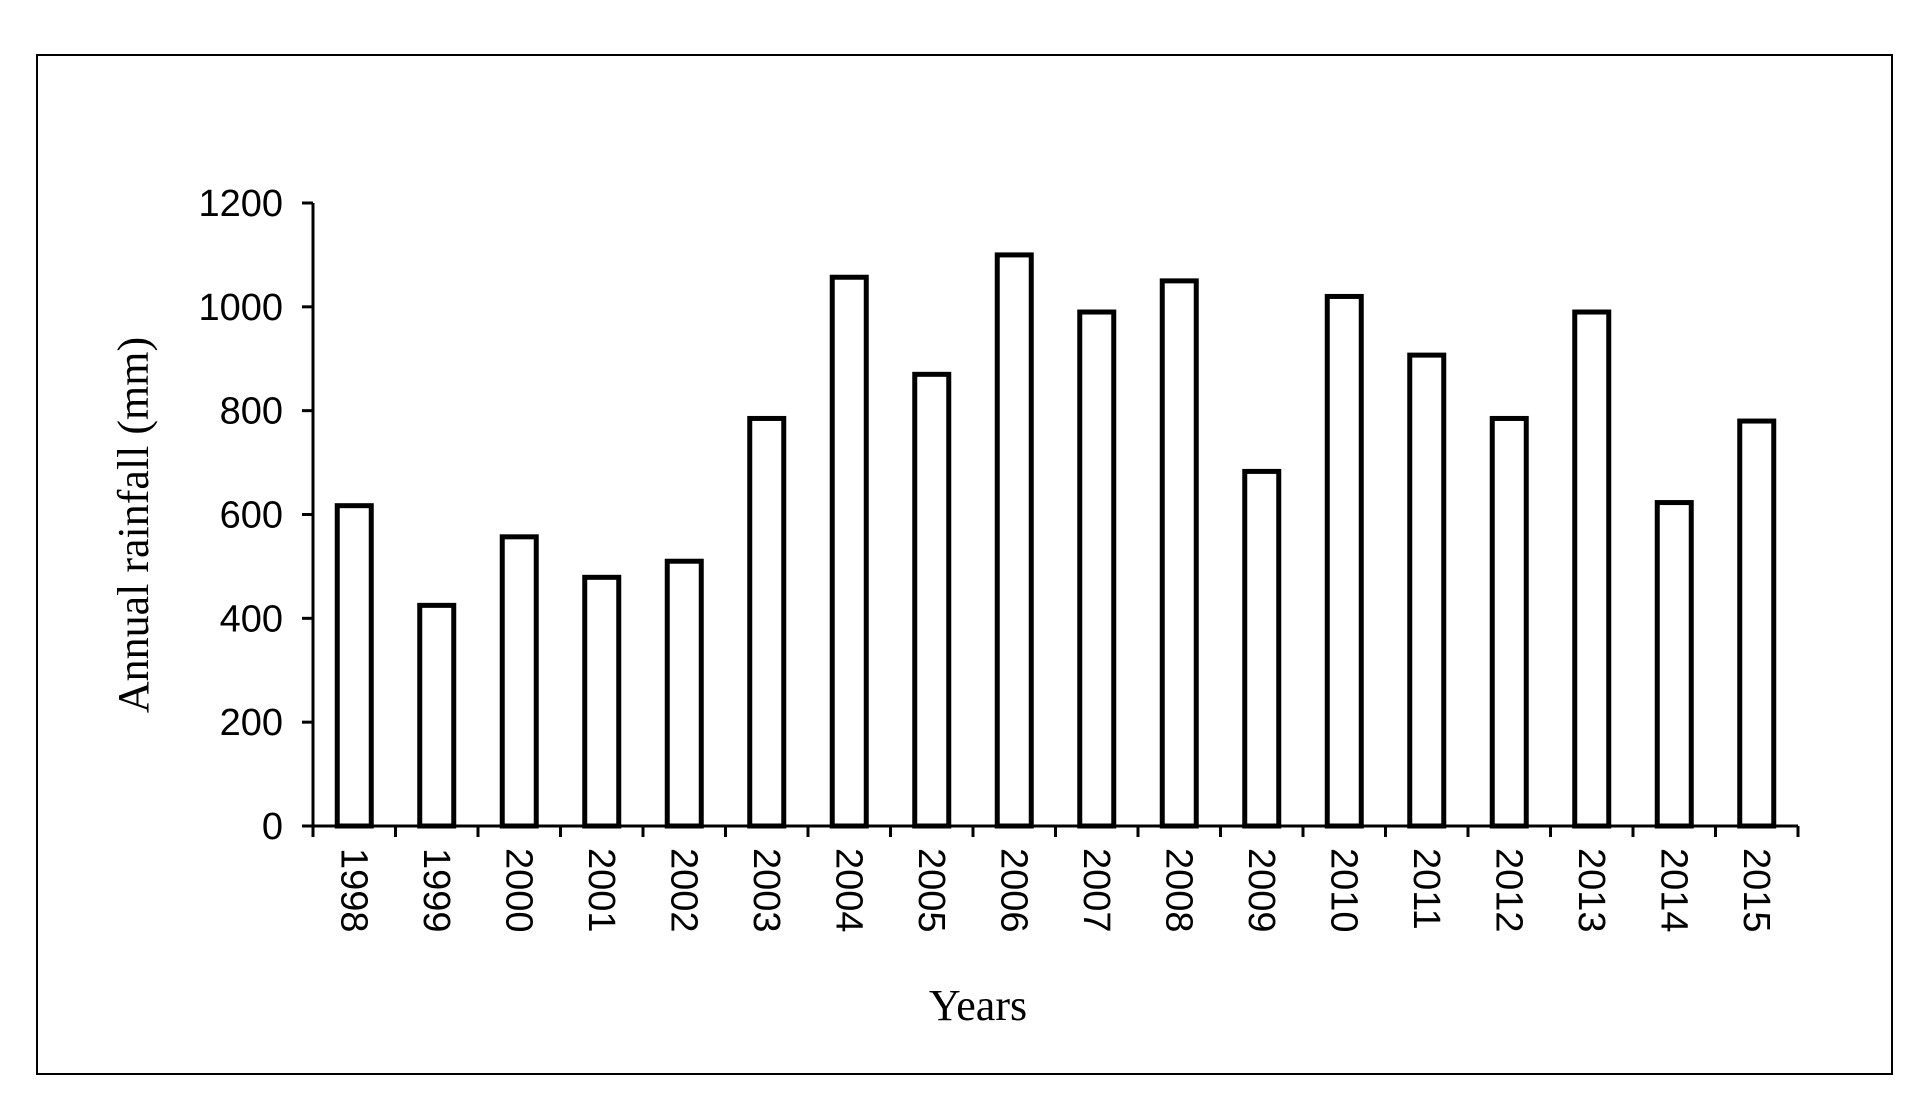 The image size is (1912, 1107). What do you see at coordinates (931, 890) in the screenshot?
I see `x-tick-label-2005: 2005` at bounding box center [931, 890].